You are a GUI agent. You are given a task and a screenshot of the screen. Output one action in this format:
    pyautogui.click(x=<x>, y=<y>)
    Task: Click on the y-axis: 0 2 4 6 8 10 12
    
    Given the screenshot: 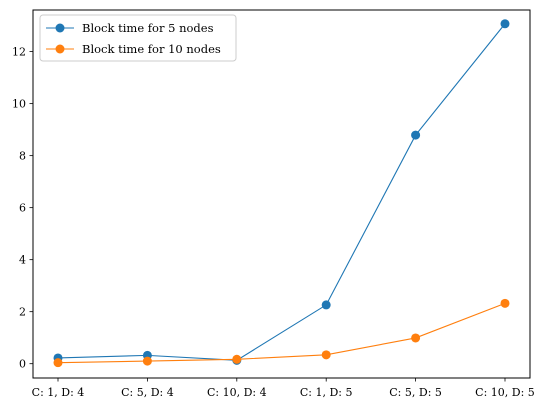 What is the action you would take?
    pyautogui.click(x=22, y=208)
    